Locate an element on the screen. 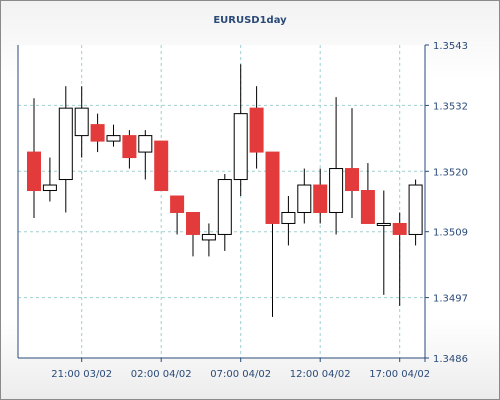 The image size is (500, 400). x-tick-label: 12:00 04/02 is located at coordinates (320, 374).